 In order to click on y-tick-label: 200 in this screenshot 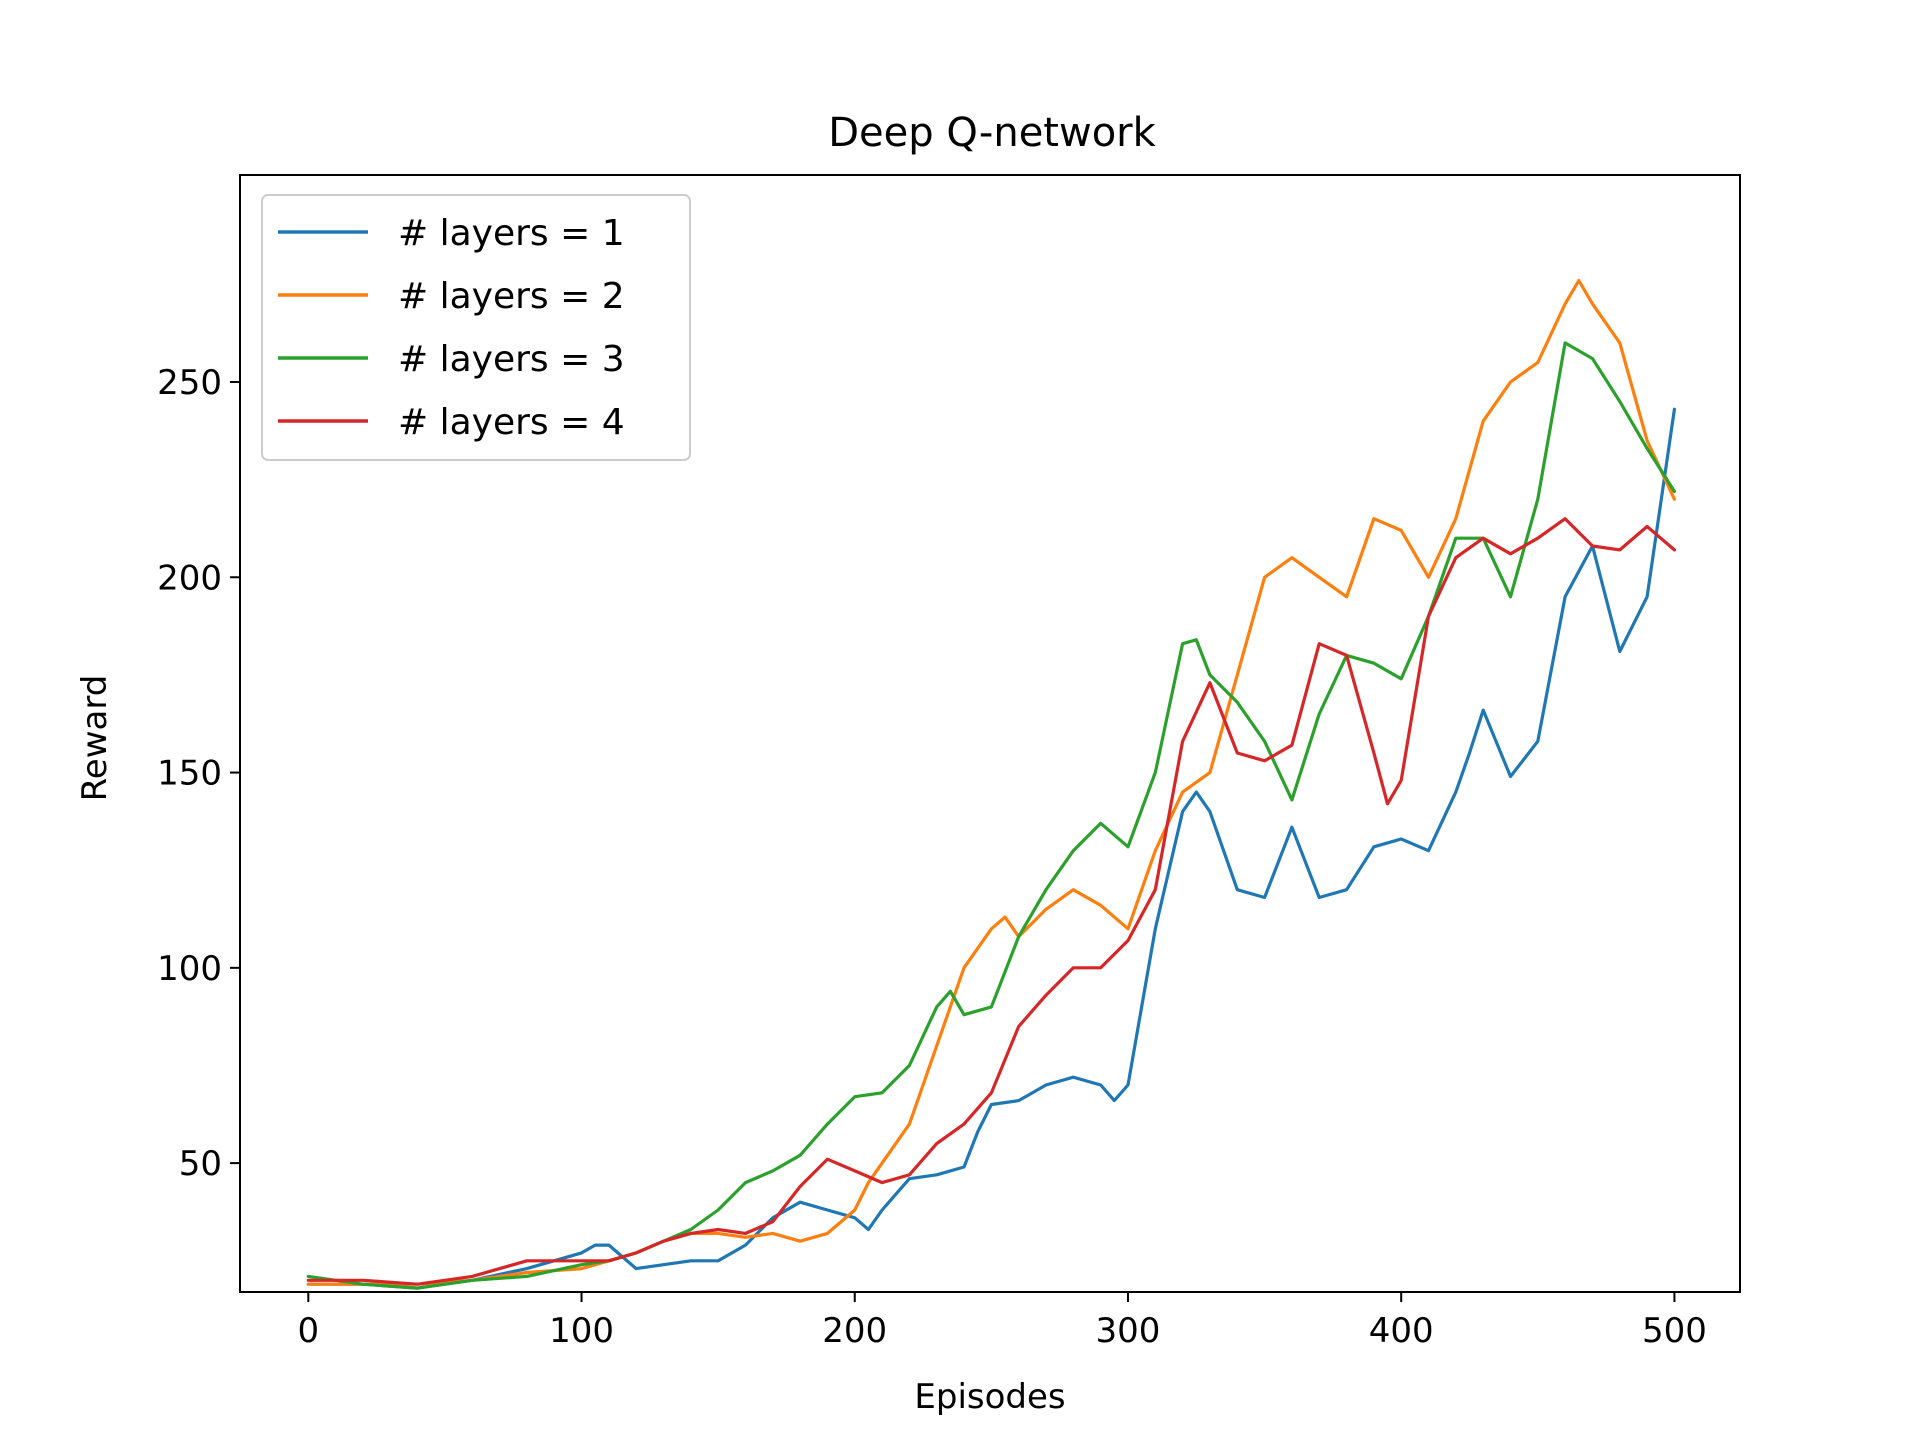, I will do `click(189, 578)`.